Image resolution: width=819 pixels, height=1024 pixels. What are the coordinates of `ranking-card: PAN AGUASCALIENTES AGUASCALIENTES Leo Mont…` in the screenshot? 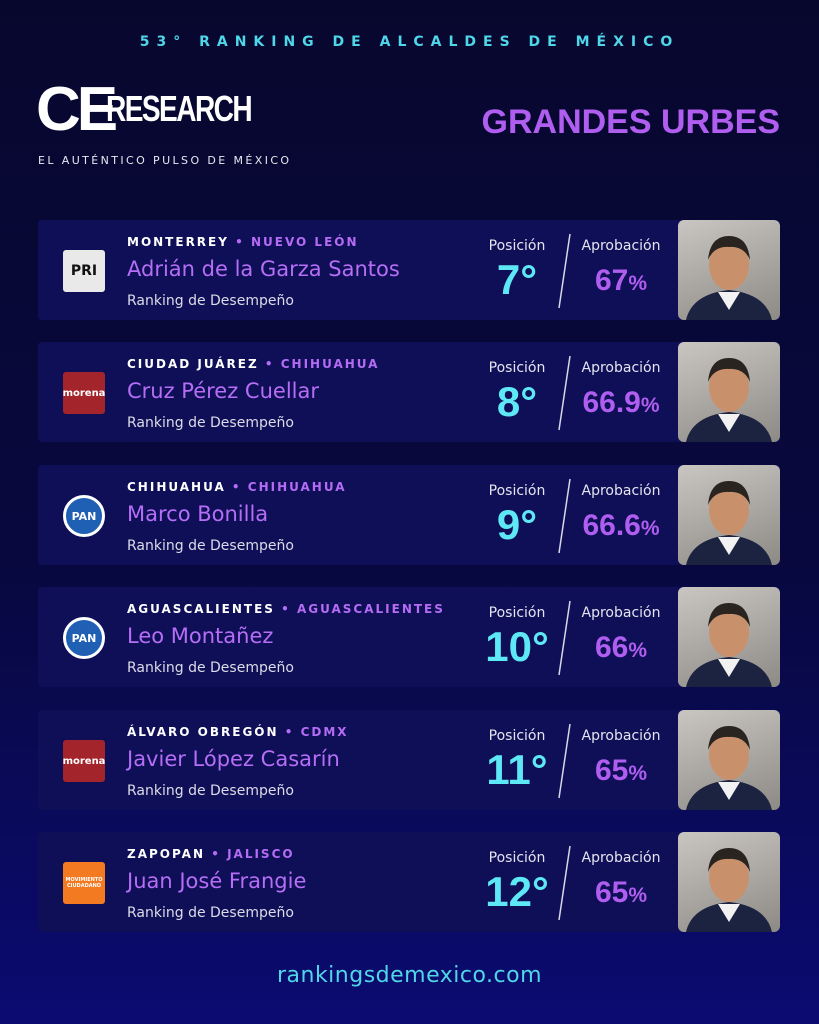 It's located at (409, 637).